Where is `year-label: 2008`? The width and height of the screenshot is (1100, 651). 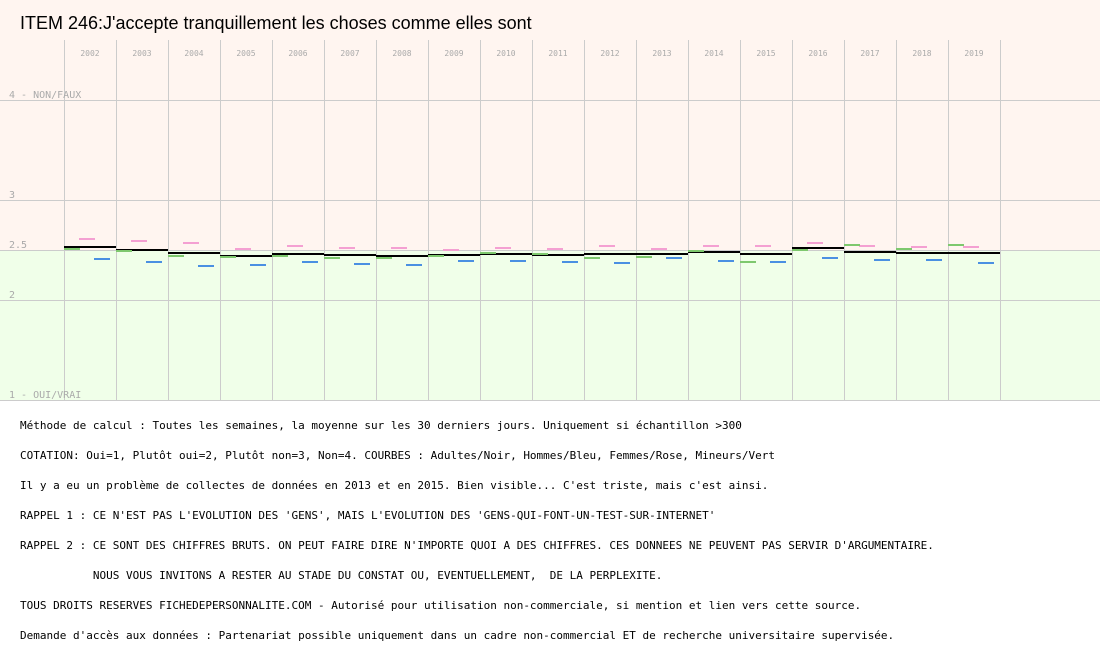
year-label: 2008 is located at coordinates (401, 53).